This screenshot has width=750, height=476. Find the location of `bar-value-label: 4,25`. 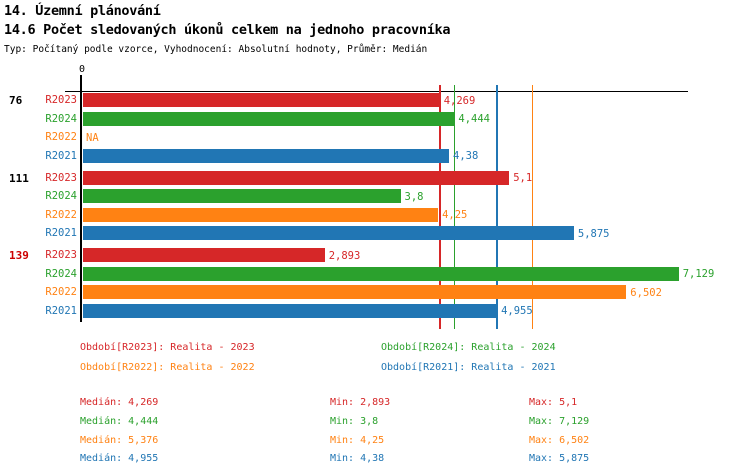

bar-value-label: 4,25 is located at coordinates (455, 215).